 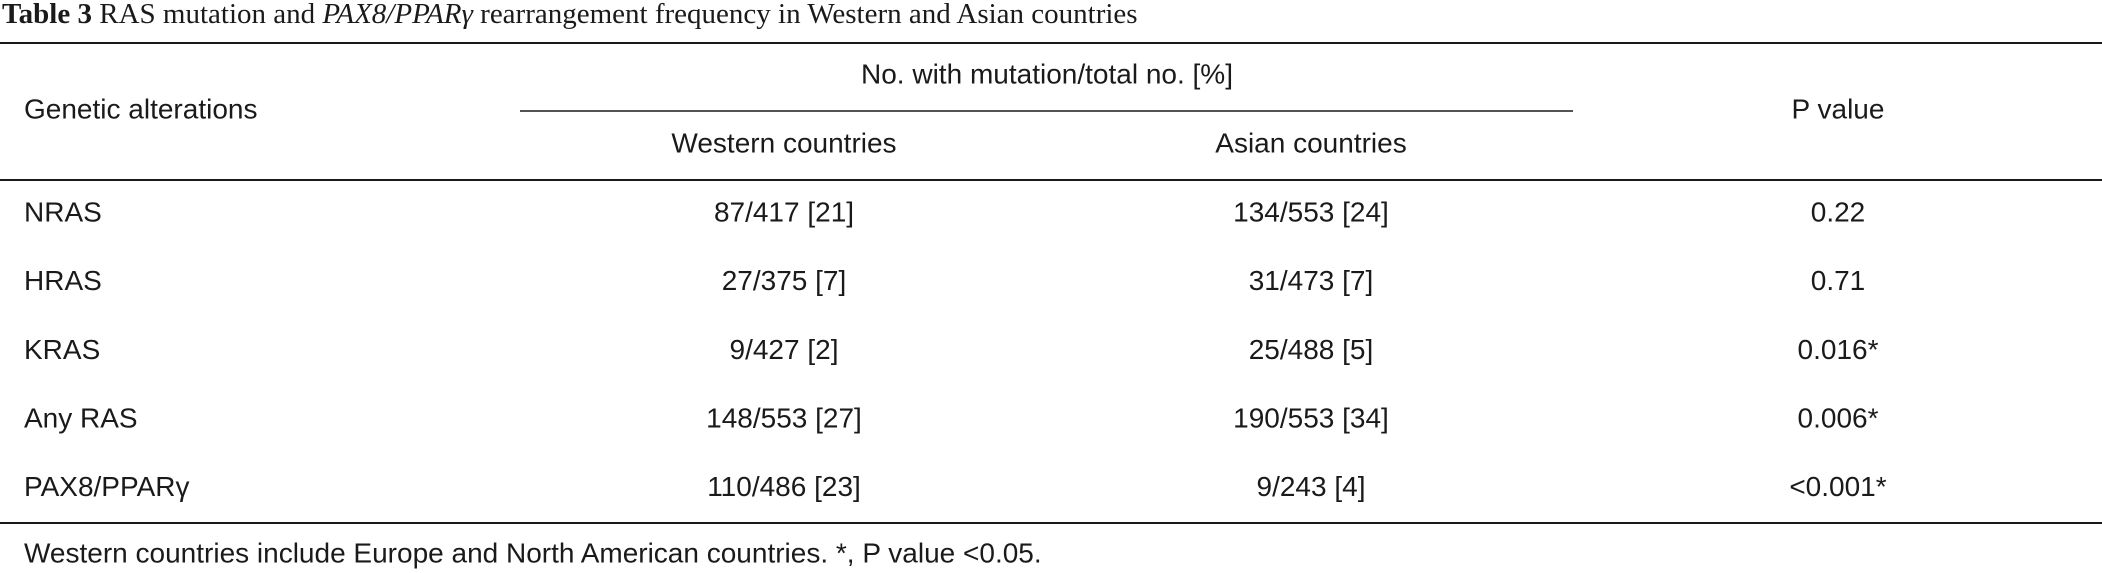 What do you see at coordinates (1311, 211) in the screenshot?
I see `cell: 134/553 [24]` at bounding box center [1311, 211].